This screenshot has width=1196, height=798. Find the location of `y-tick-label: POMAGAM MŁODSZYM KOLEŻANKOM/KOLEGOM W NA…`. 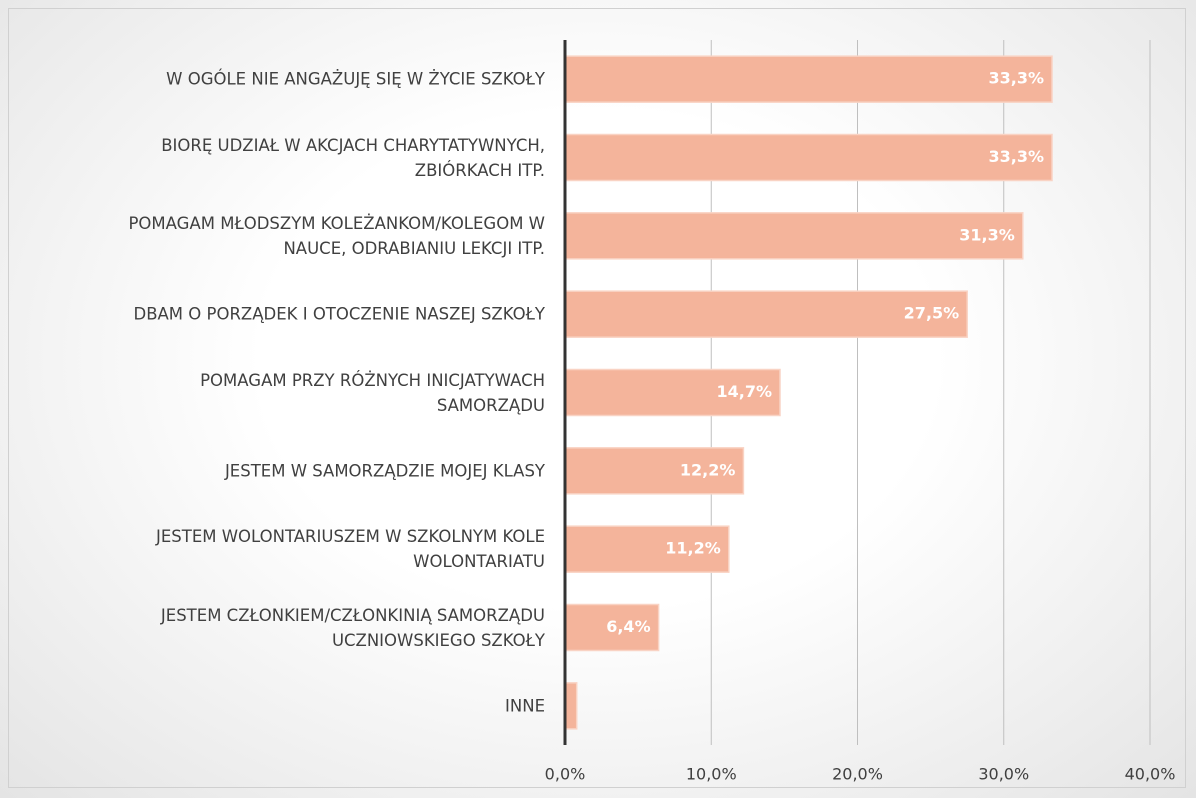

y-tick-label: POMAGAM MŁODSZYM KOLEŻANKOM/KOLEGOM W NA… is located at coordinates (336, 235).